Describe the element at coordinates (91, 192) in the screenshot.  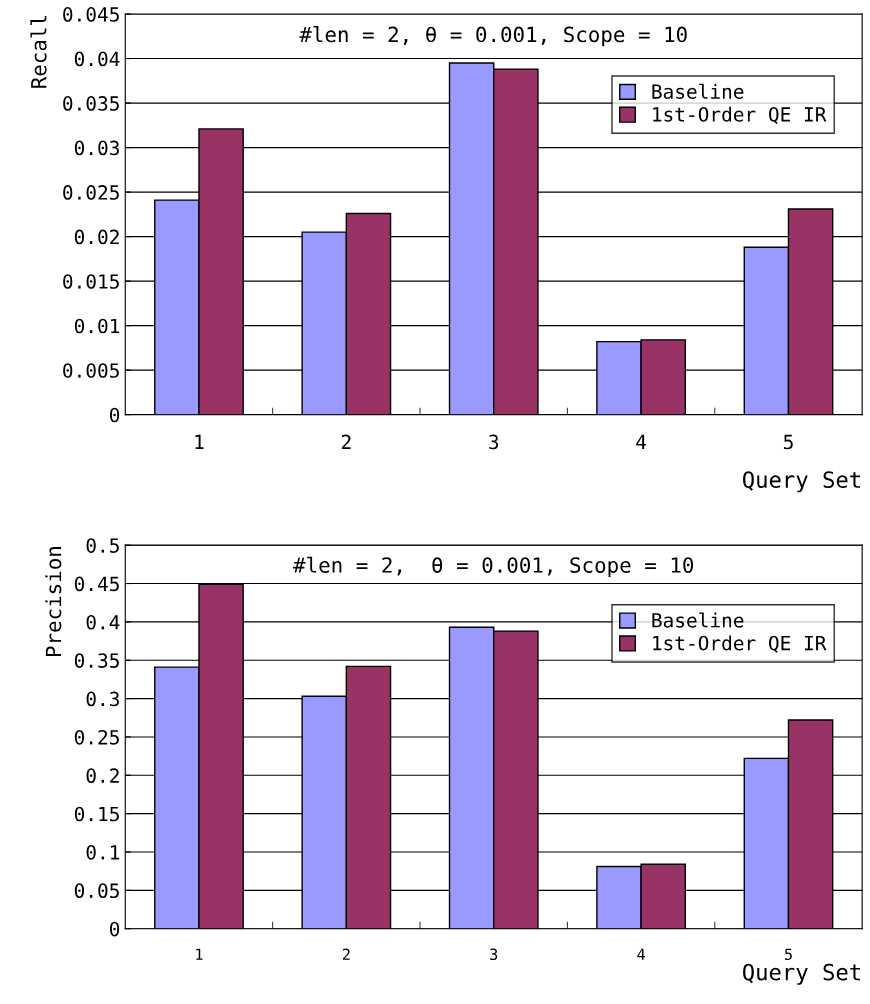
I see `y-tick-label: 0.025` at that location.